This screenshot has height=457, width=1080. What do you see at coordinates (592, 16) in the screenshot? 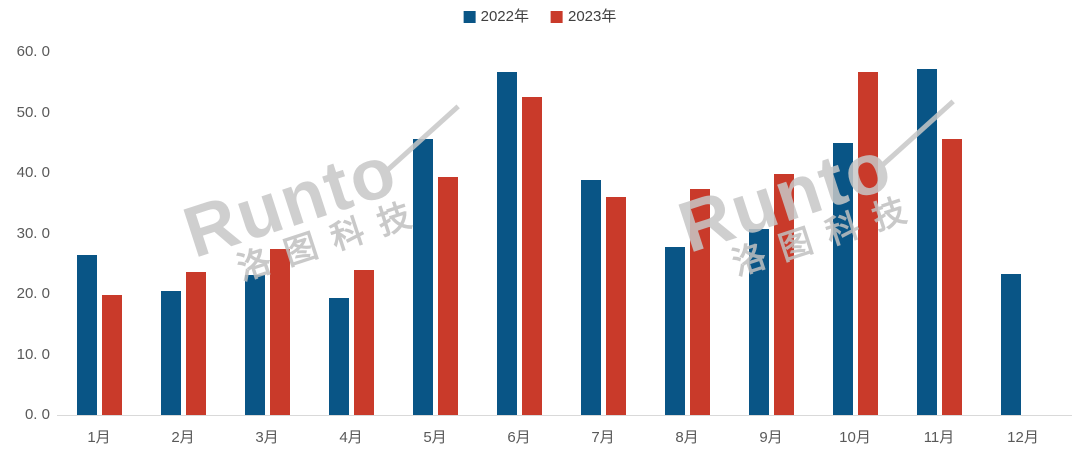
I see `legend-label-2023: 2023年` at bounding box center [592, 16].